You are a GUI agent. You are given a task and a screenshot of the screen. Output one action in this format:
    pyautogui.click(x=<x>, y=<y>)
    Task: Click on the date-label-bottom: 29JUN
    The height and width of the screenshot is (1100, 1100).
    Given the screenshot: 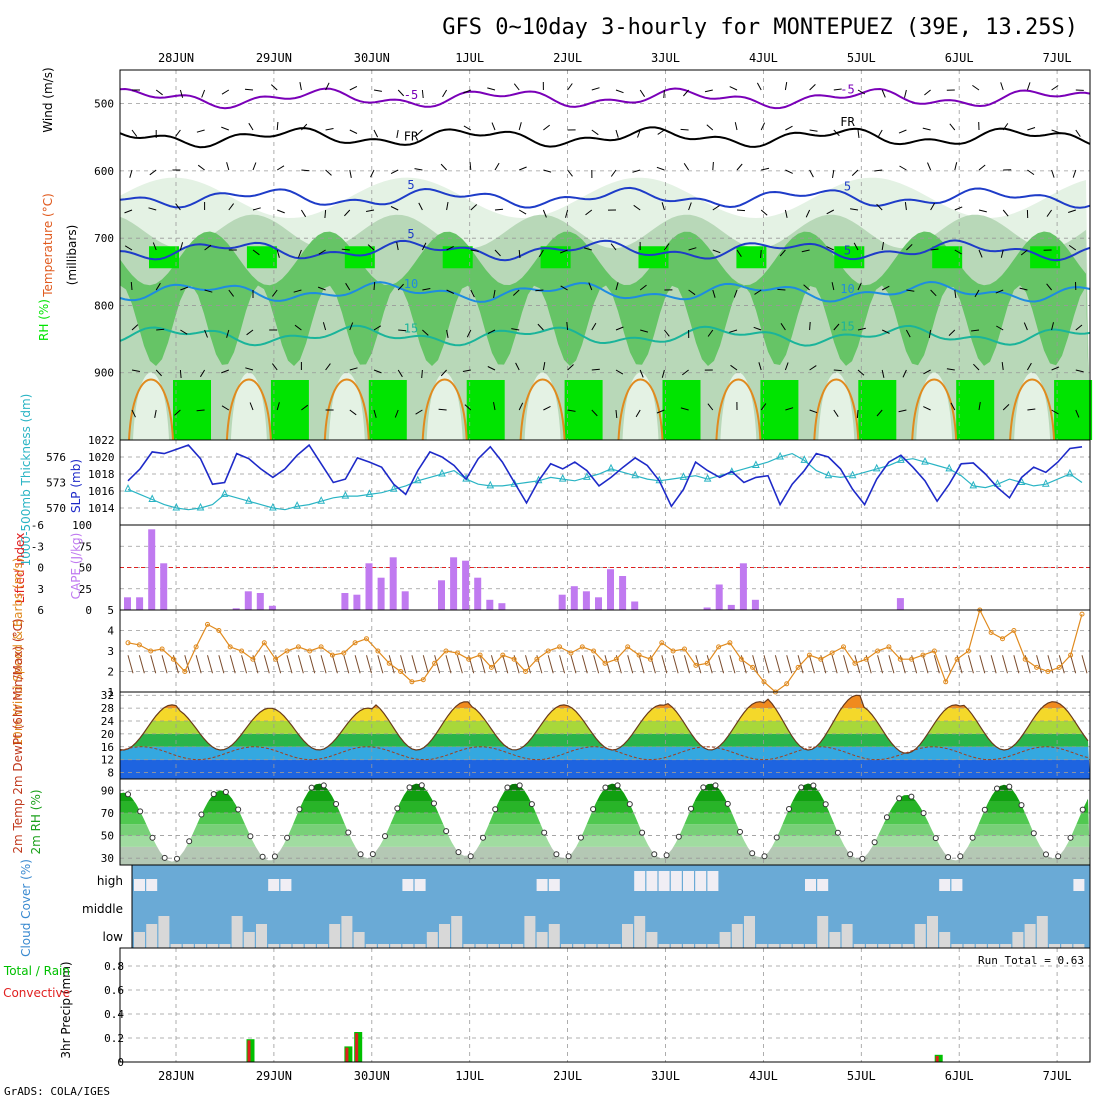 What is the action you would take?
    pyautogui.click(x=274, y=1076)
    